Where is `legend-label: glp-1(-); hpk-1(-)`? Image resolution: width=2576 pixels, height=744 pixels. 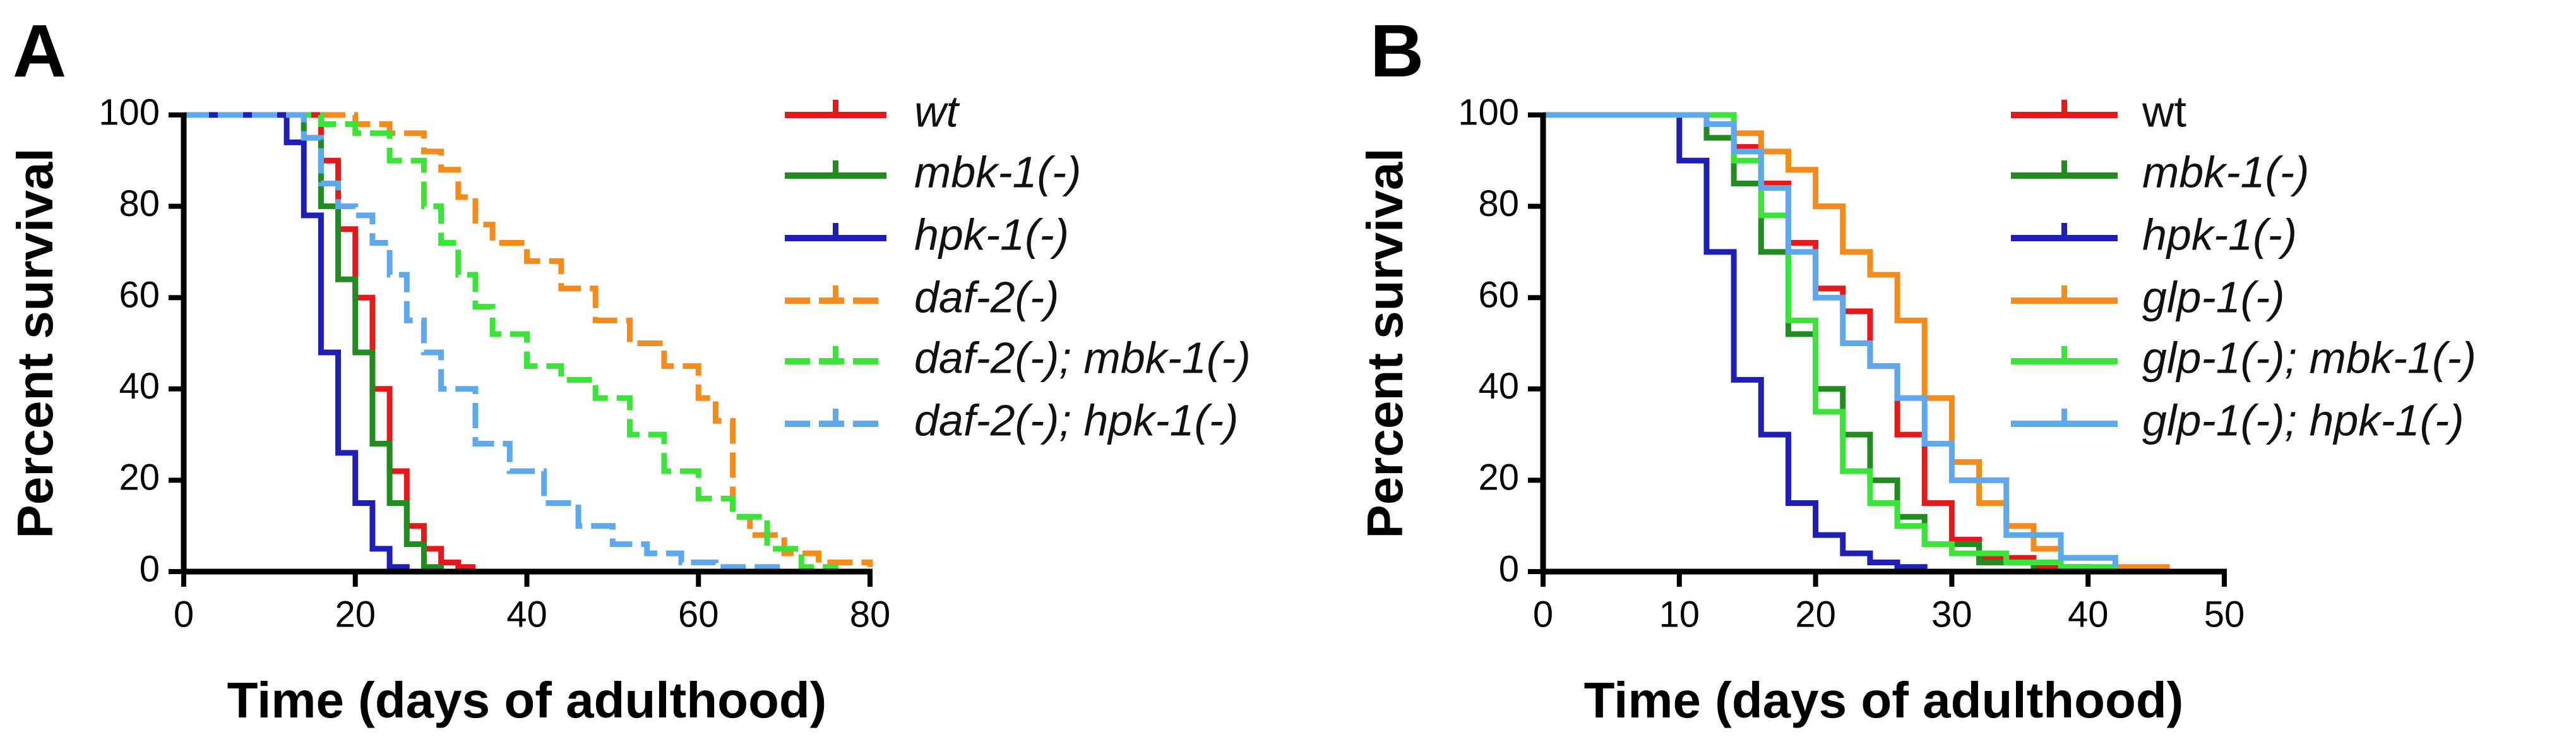 legend-label: glp-1(-); hpk-1(-) is located at coordinates (2303, 420).